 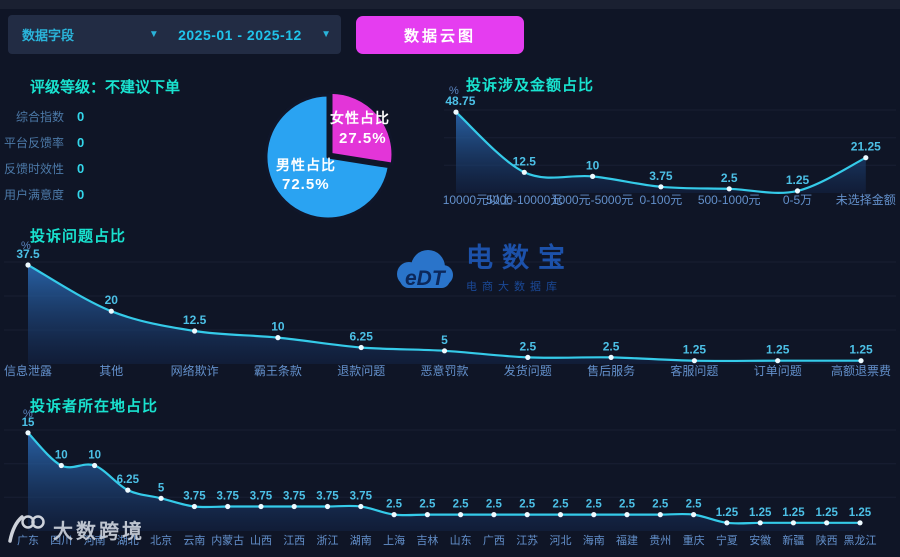 I want to click on category-label: 贵州, so click(x=660, y=540).